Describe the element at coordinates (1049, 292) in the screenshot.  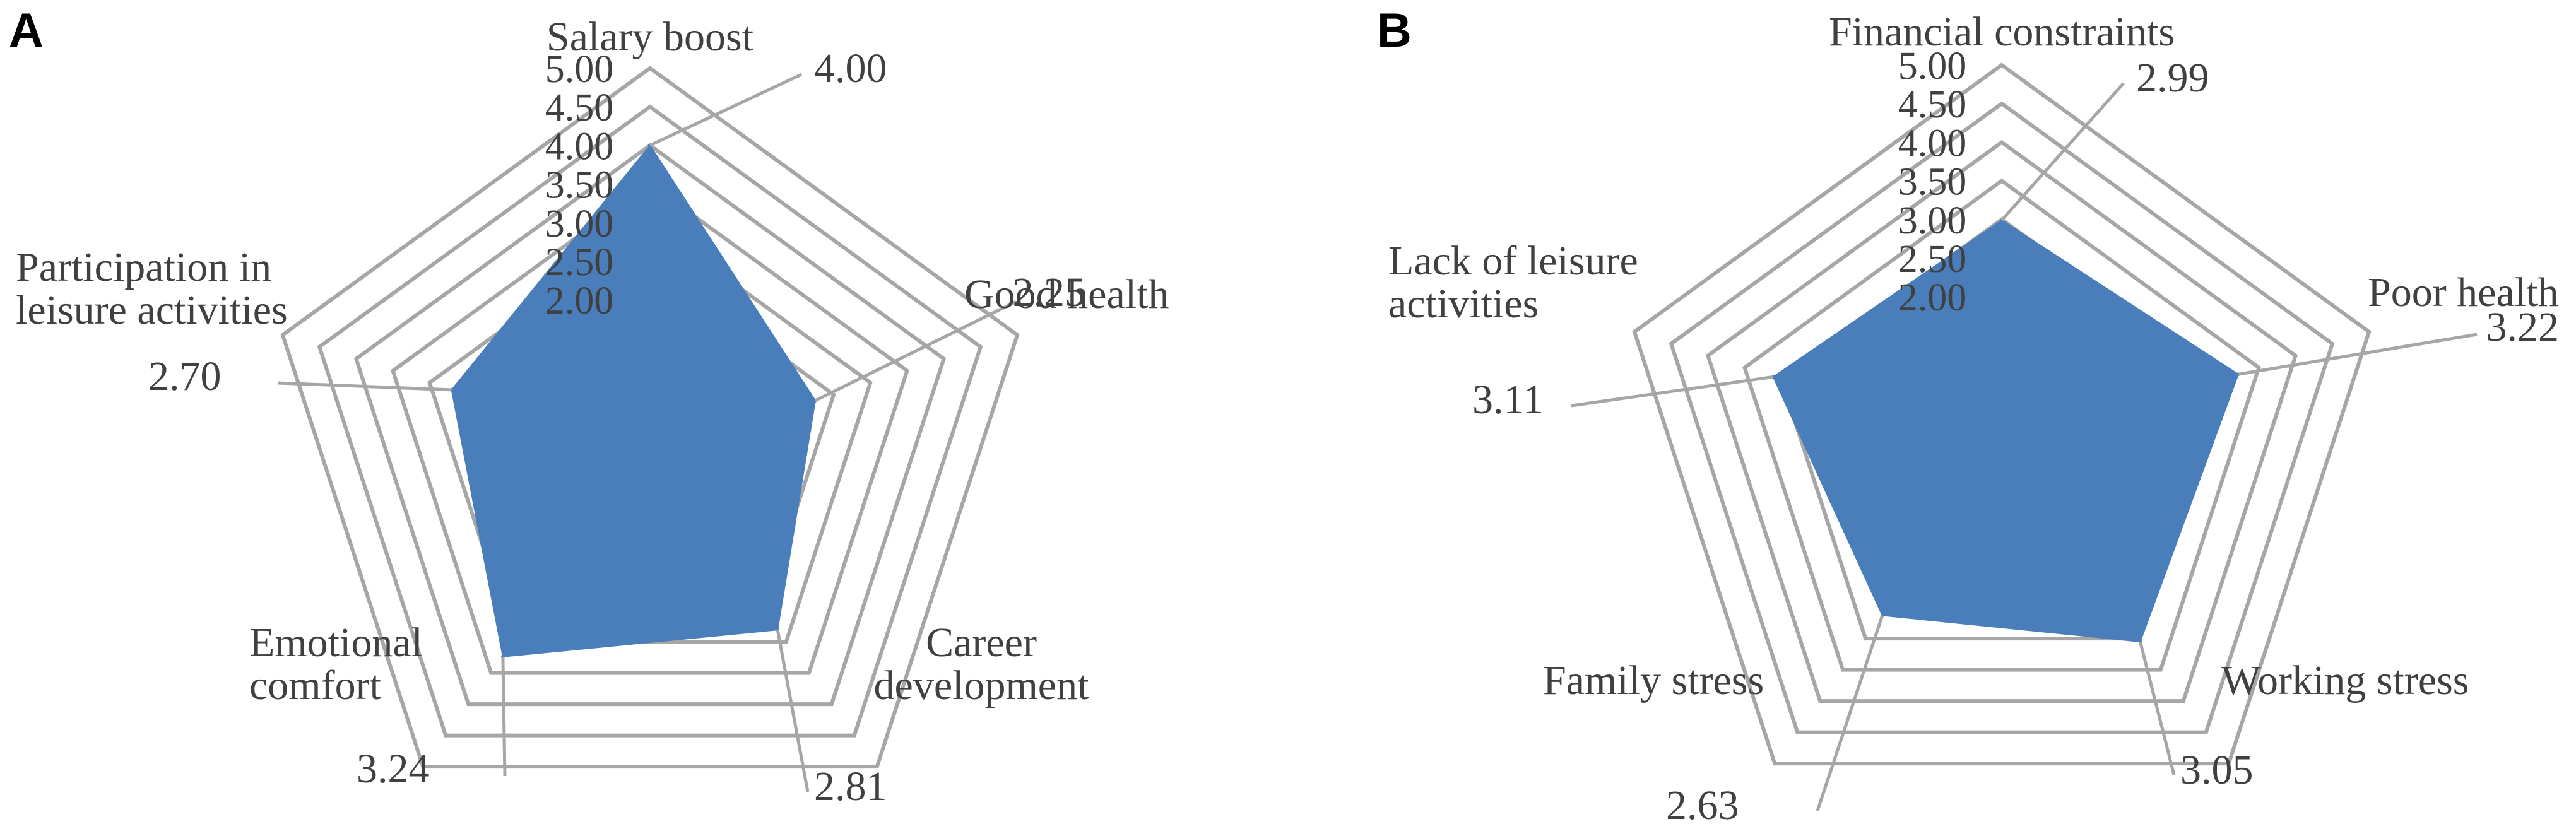
I see `data-value-label: 2.25` at that location.